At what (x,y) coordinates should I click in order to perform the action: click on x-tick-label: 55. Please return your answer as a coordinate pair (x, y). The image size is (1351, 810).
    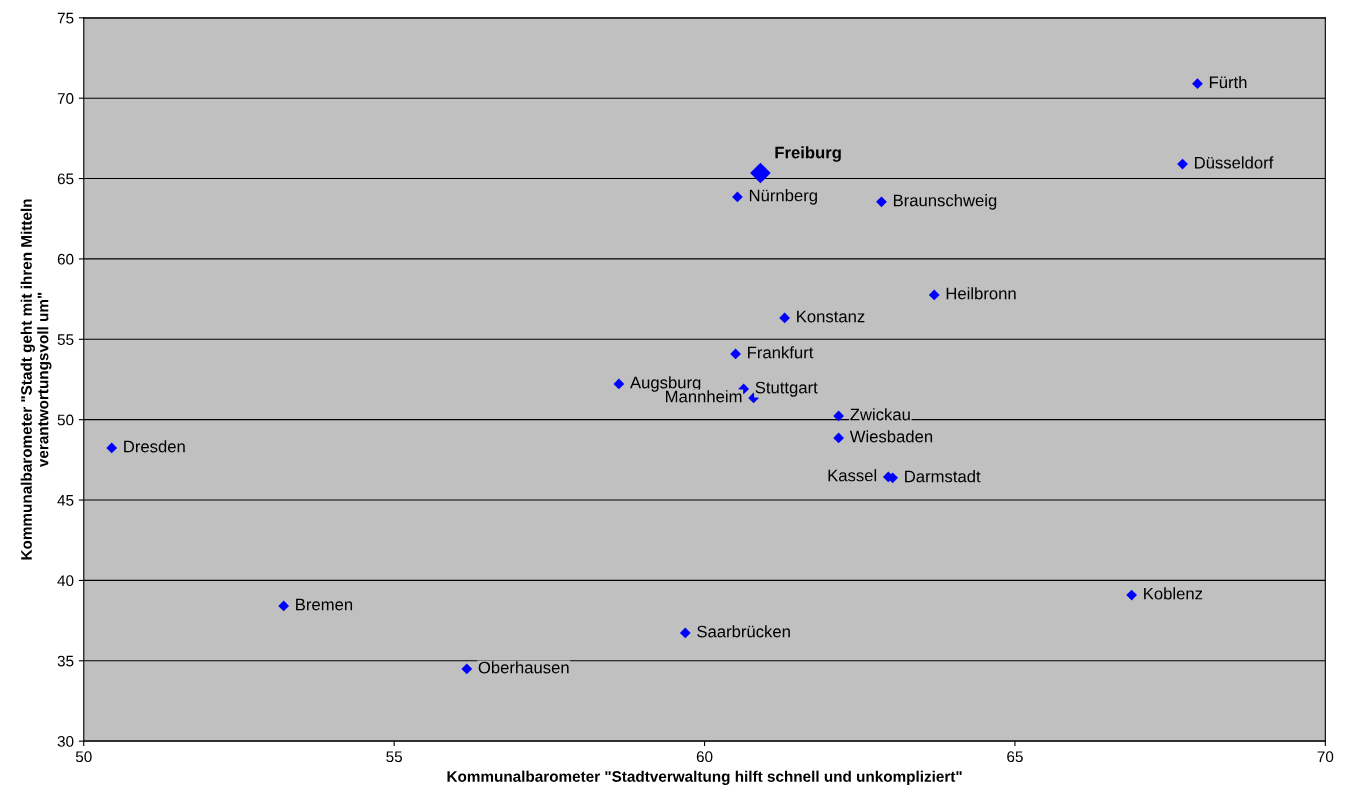
    Looking at the image, I should click on (394, 757).